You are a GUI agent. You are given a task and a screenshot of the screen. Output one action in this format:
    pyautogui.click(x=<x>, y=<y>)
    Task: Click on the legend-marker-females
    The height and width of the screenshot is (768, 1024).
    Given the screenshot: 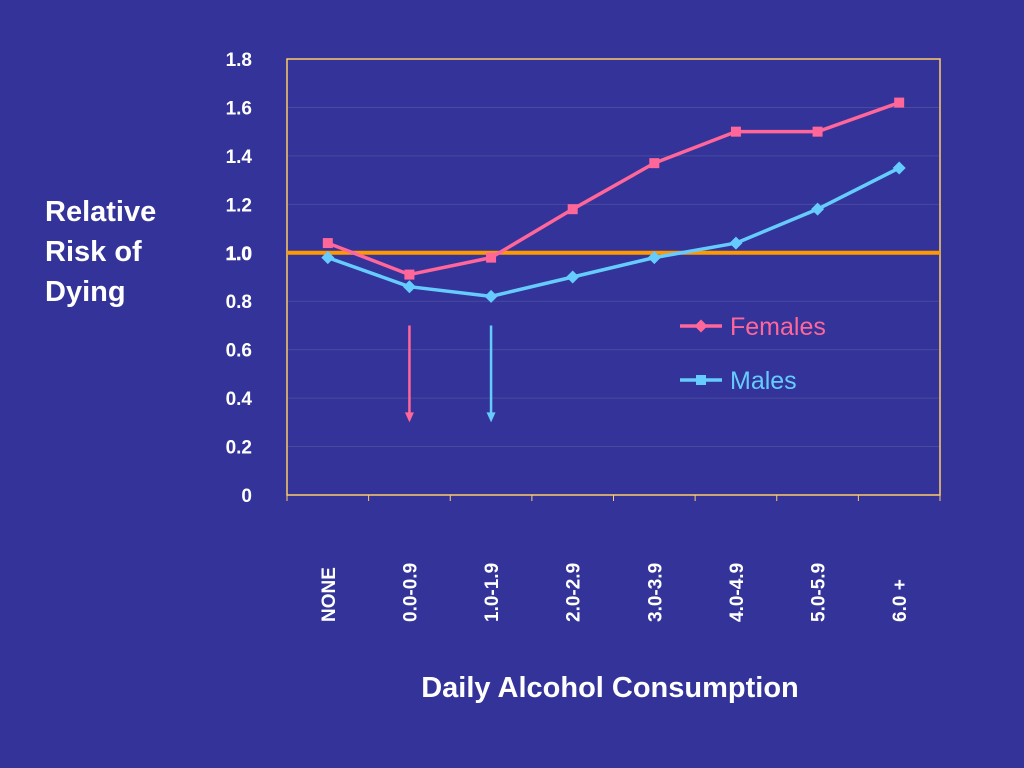 What is the action you would take?
    pyautogui.click(x=701, y=326)
    